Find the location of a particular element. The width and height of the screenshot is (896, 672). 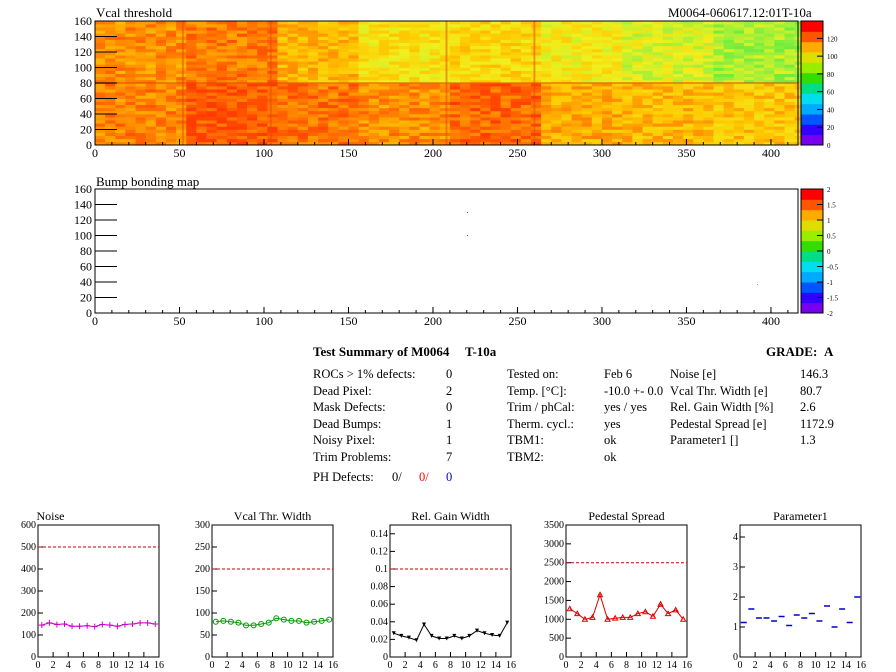

chart-0-ytick-200: 200 is located at coordinates (28, 613).